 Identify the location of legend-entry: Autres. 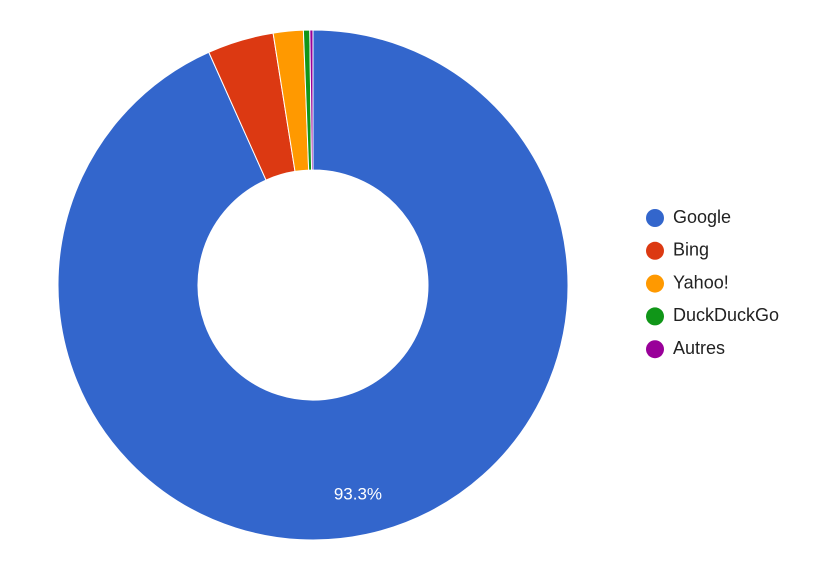
(699, 348).